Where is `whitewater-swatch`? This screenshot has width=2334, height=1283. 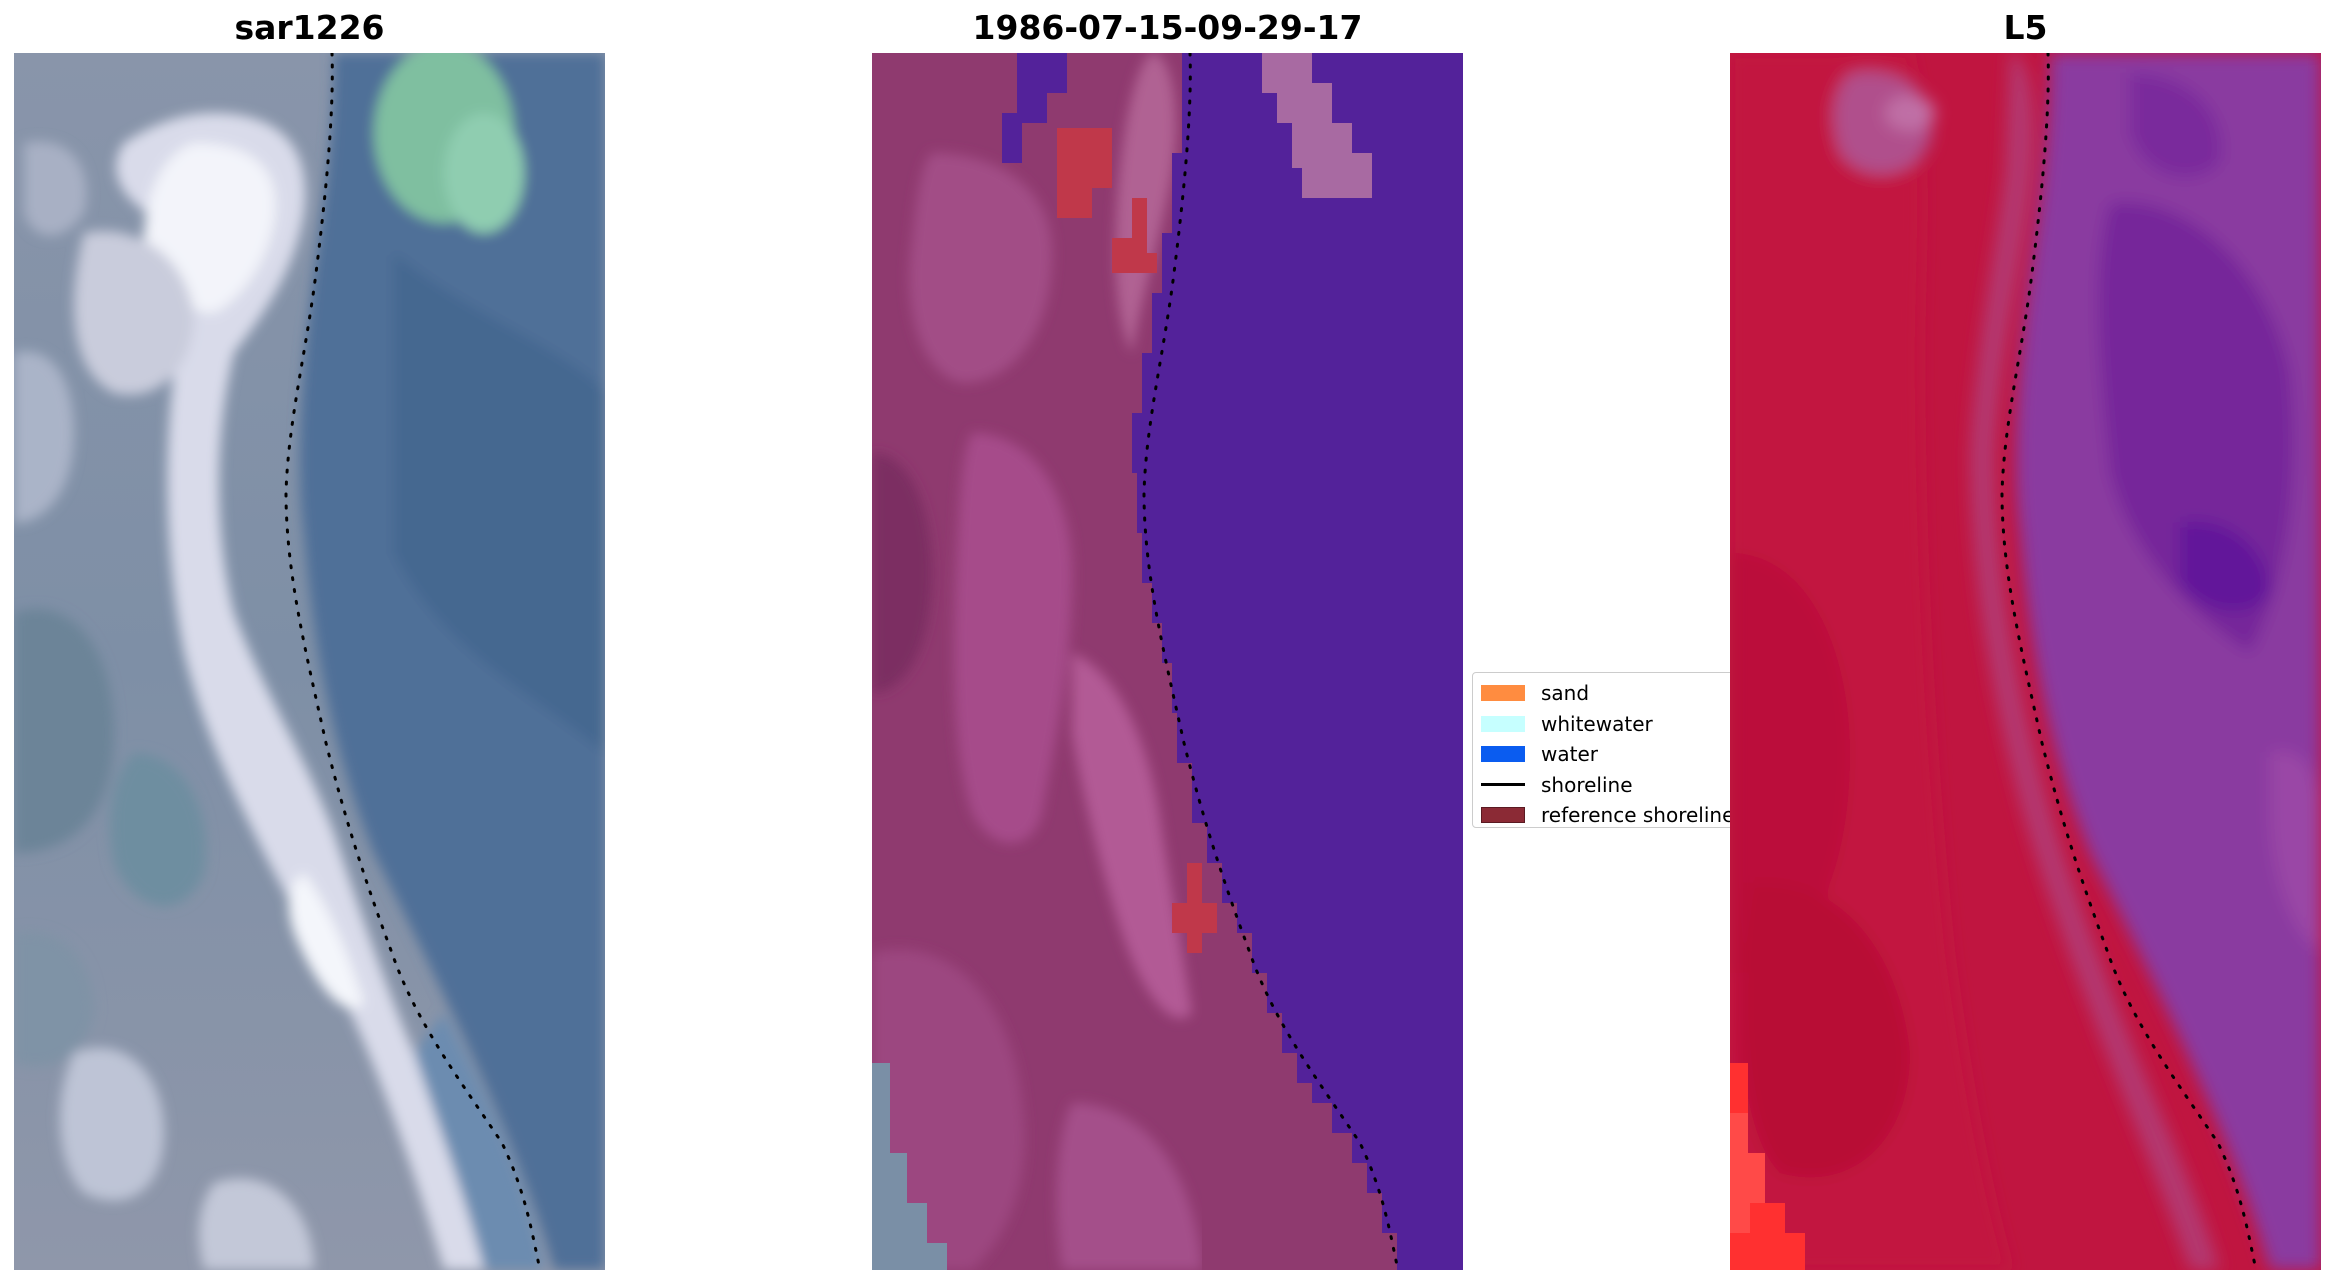 whitewater-swatch is located at coordinates (1503, 723).